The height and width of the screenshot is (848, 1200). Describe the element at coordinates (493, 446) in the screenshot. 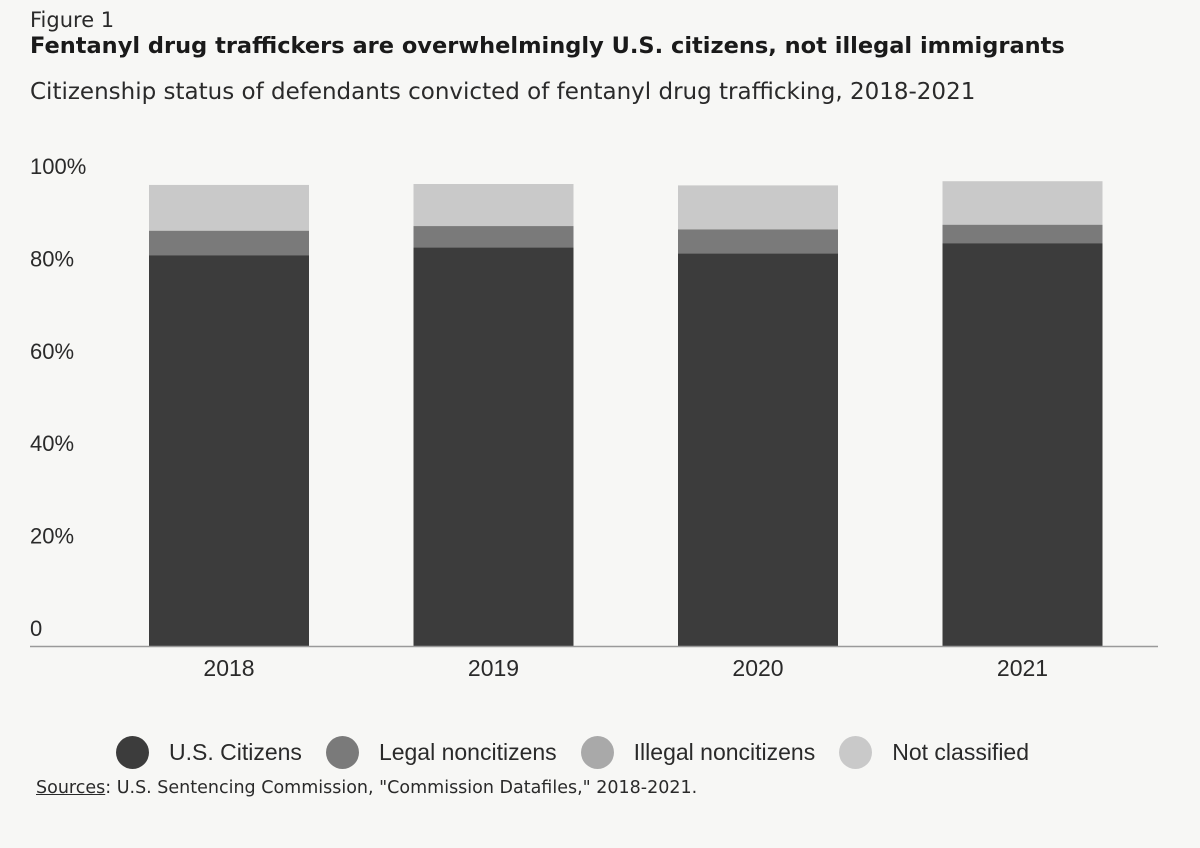

I see `bar-segment-u-s-citizens-2019` at that location.